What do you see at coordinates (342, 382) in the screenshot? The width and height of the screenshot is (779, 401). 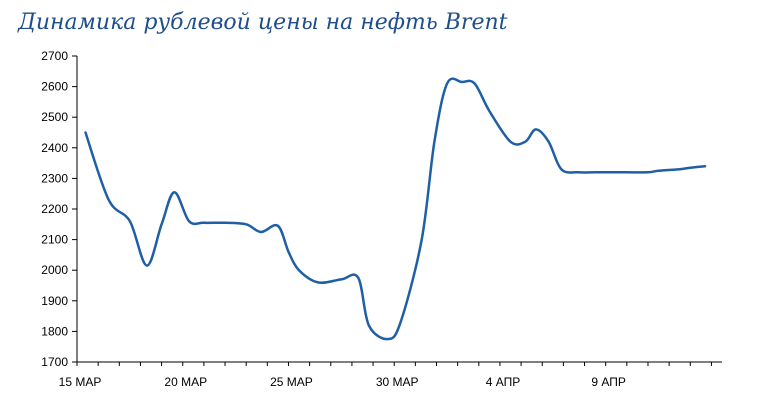 I see `x-tick-labels: 15 МАР 20 МАР 25 МАР 30 МАР 4 АПР 9 АПР` at bounding box center [342, 382].